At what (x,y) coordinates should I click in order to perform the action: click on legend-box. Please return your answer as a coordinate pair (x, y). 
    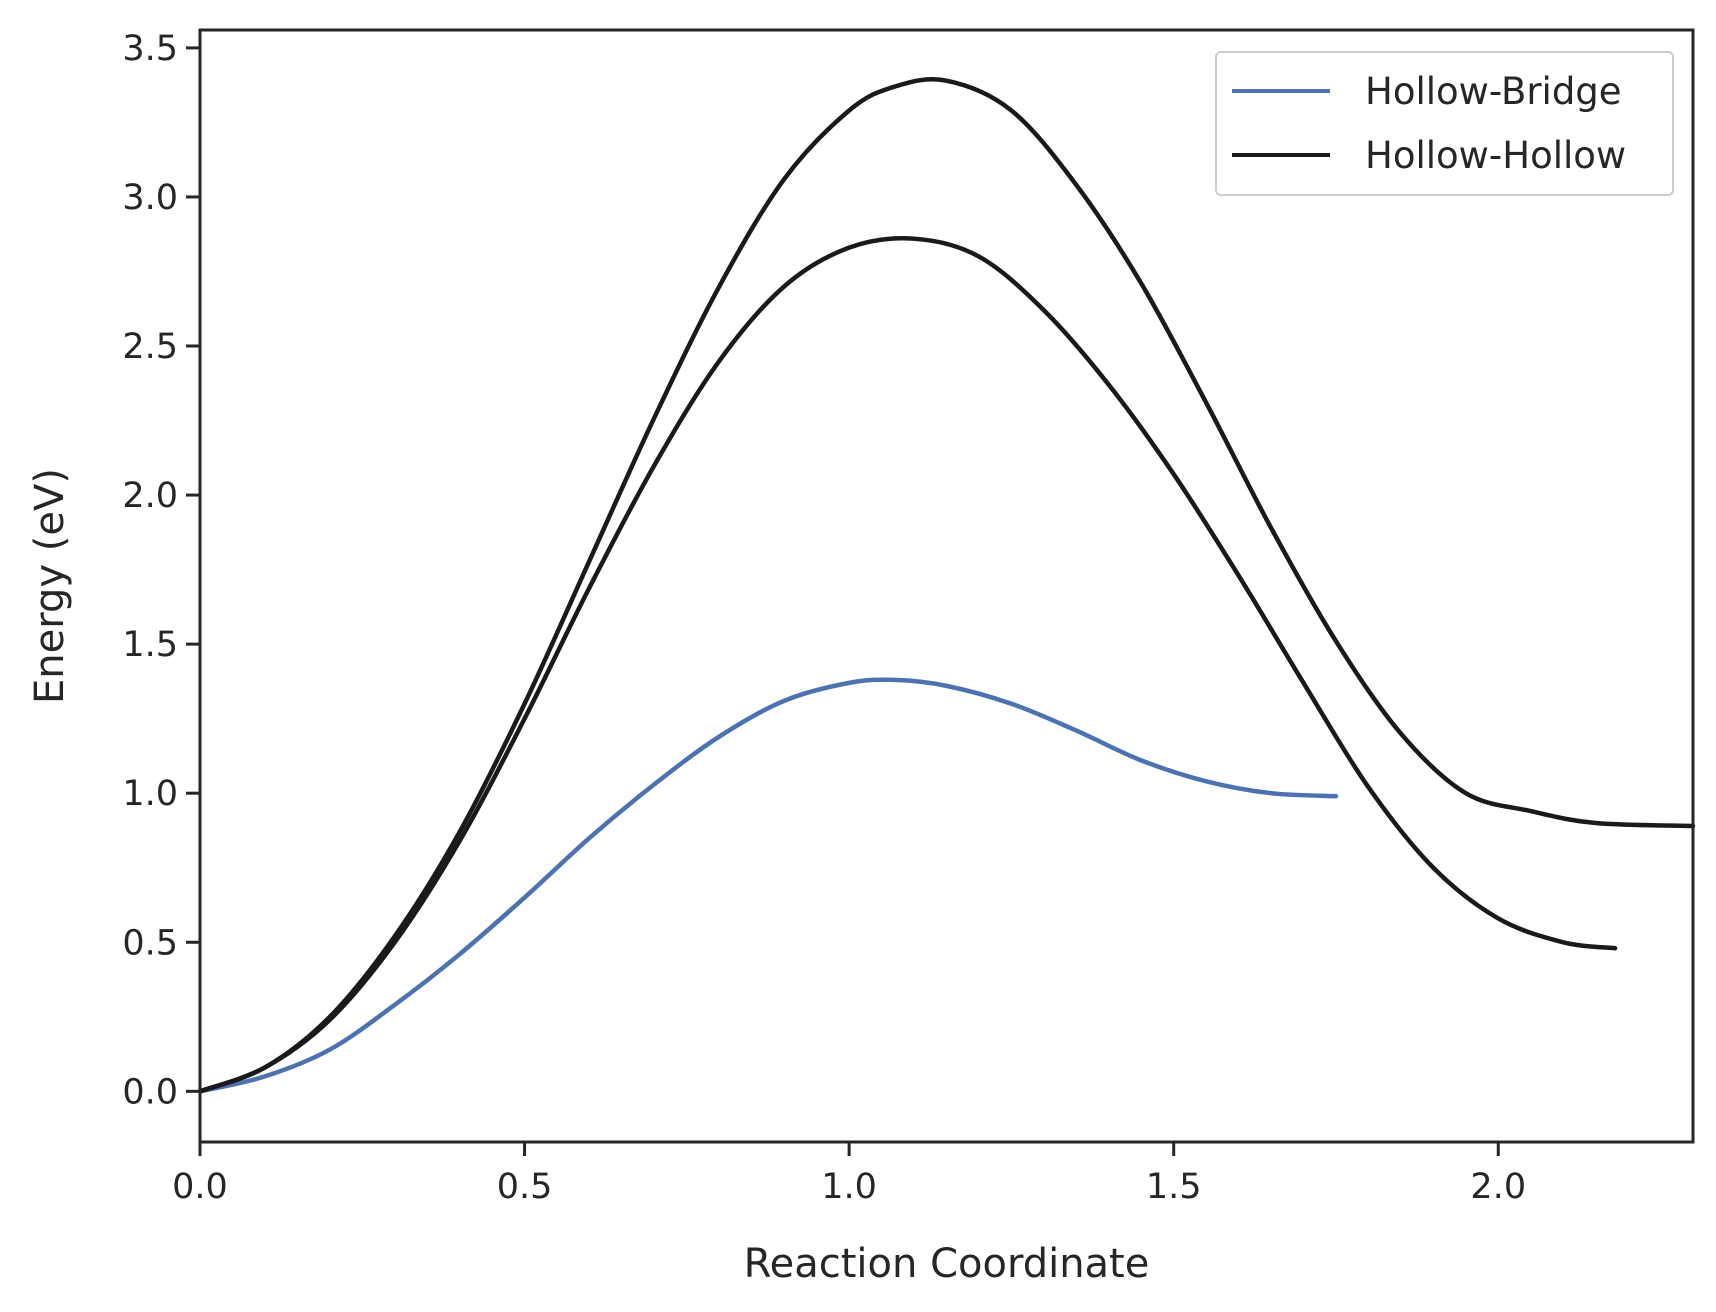
    Looking at the image, I should click on (1444, 123).